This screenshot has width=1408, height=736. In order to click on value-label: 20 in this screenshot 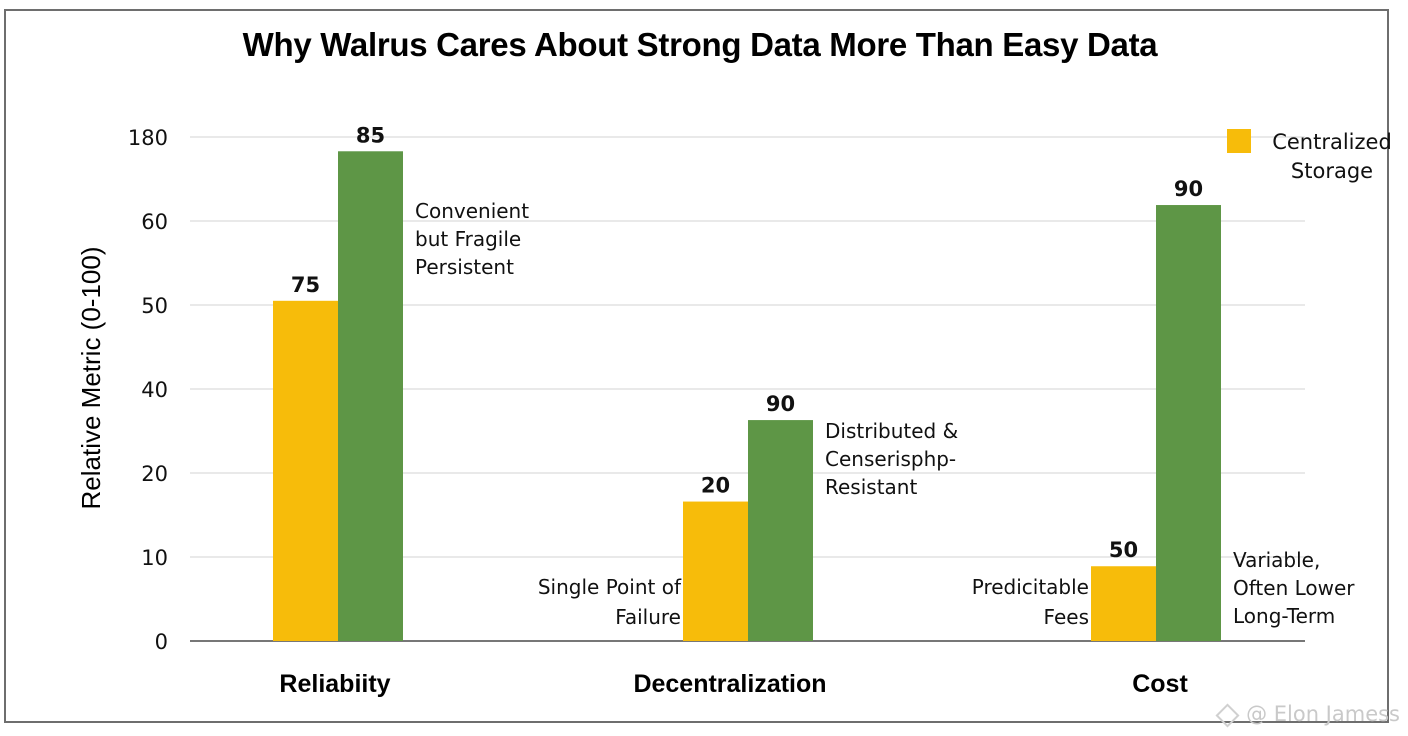, I will do `click(715, 486)`.